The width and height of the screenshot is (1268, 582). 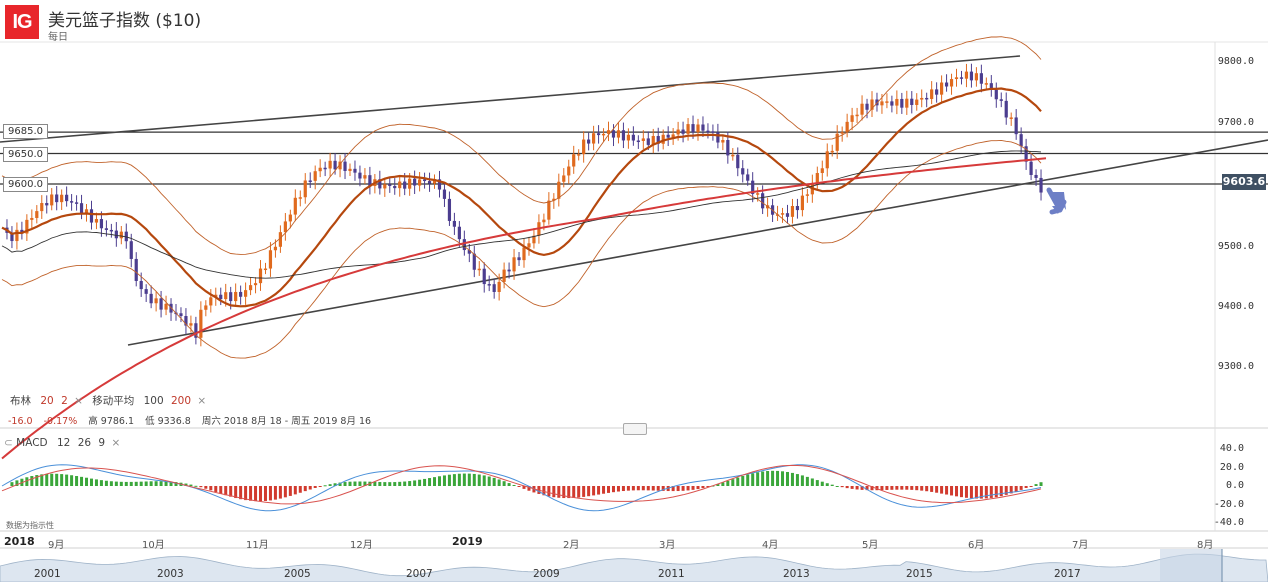 I want to click on bollinger-label: 布林, so click(x=20, y=401).